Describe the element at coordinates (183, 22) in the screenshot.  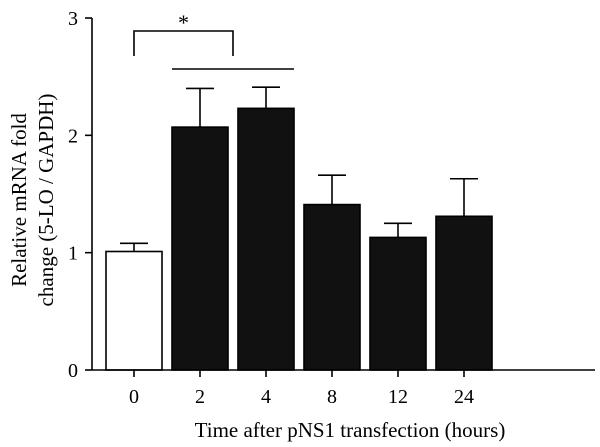
I see `significance-asterisk: *` at that location.